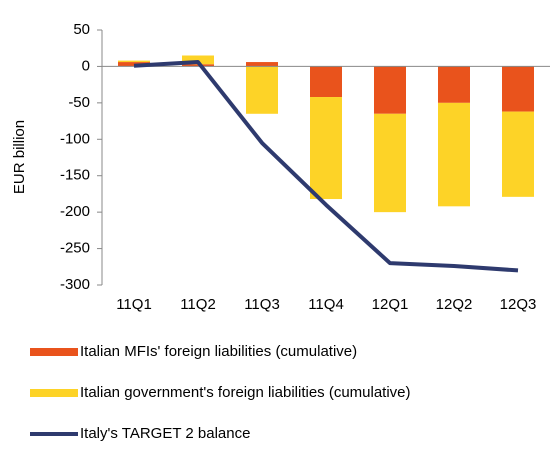  Describe the element at coordinates (19, 157) in the screenshot. I see `y-axis-label: EUR billion` at that location.